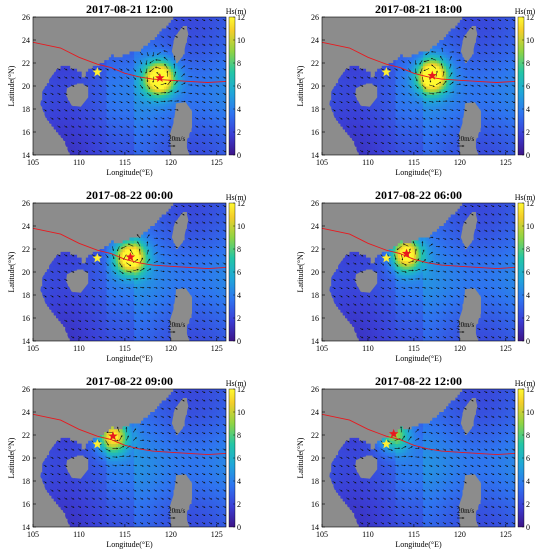 Image resolution: width=550 pixels, height=552 pixels. Describe the element at coordinates (401, 276) in the screenshot. I see `land-polygons` at that location.